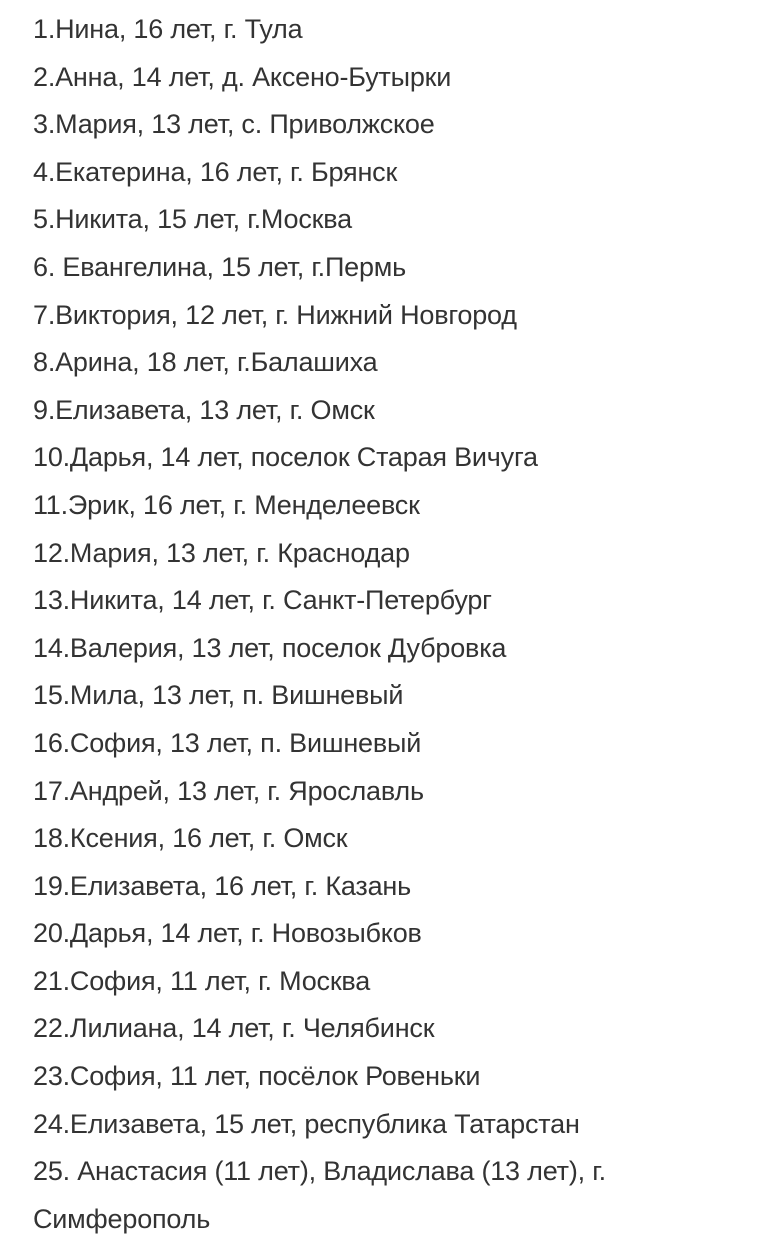 This screenshot has width=760, height=1246. What do you see at coordinates (227, 933) in the screenshot?
I see `list-item: 20.Дарья, 14 лет, г. Новозыбков` at bounding box center [227, 933].